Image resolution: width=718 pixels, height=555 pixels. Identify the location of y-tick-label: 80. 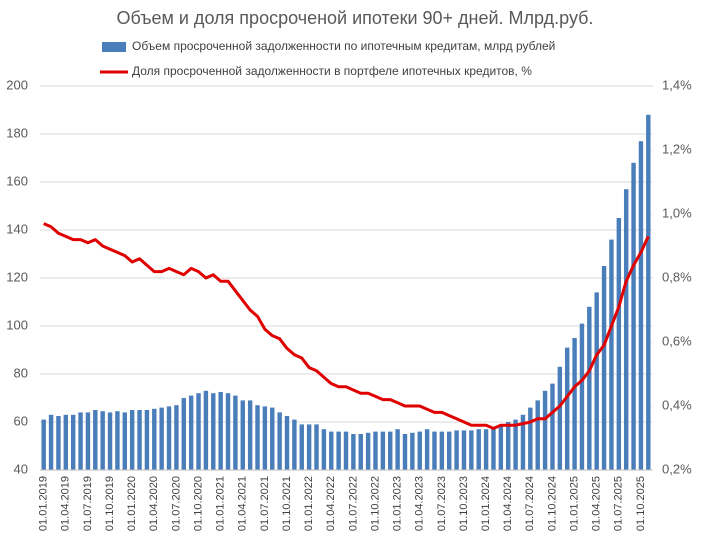
(21, 372).